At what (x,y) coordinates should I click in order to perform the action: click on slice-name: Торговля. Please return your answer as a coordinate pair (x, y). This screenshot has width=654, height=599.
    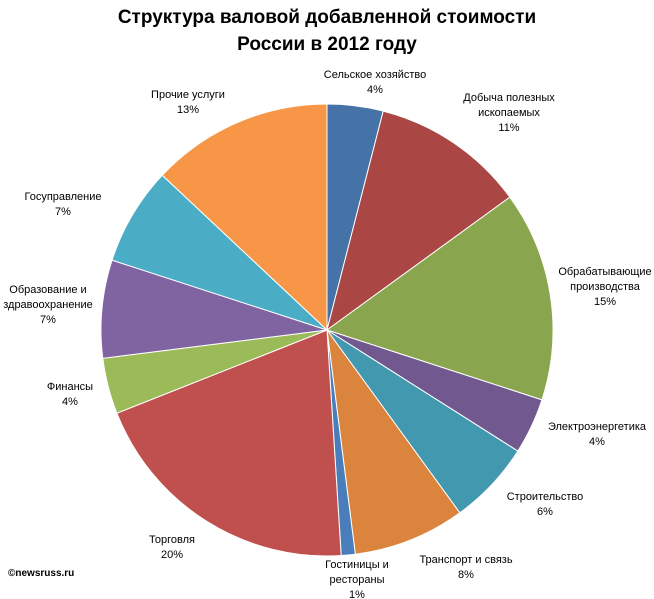
    Looking at the image, I should click on (172, 540).